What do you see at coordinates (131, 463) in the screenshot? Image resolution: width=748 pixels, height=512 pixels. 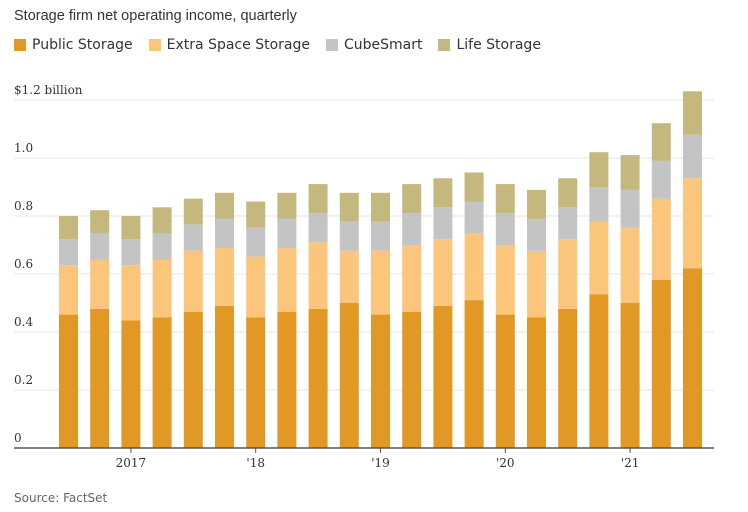 I see `x-tick-label: 2017` at bounding box center [131, 463].